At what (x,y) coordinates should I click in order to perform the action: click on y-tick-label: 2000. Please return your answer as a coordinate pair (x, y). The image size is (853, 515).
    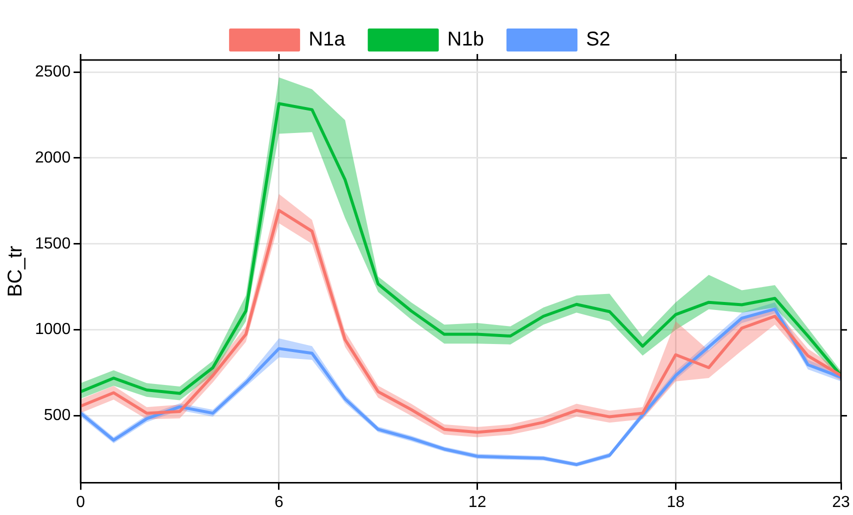
    Looking at the image, I should click on (53, 157).